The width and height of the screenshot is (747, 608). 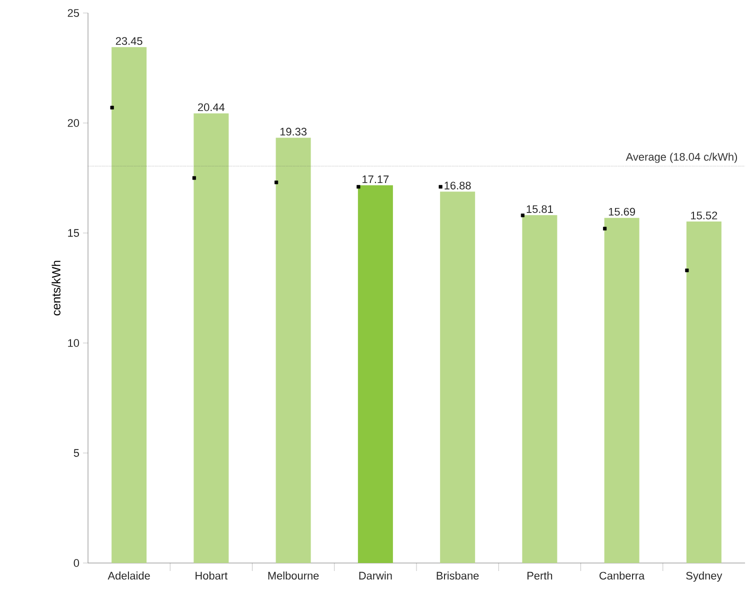 What do you see at coordinates (539, 209) in the screenshot?
I see `data-label: 15.81` at bounding box center [539, 209].